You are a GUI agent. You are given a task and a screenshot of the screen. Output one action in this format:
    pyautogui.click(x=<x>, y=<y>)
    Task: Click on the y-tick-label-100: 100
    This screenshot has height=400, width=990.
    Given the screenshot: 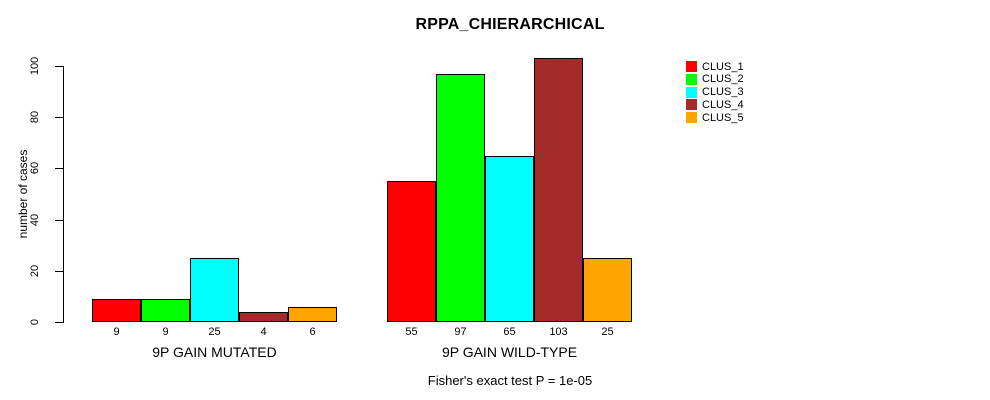 What is the action you would take?
    pyautogui.click(x=35, y=66)
    